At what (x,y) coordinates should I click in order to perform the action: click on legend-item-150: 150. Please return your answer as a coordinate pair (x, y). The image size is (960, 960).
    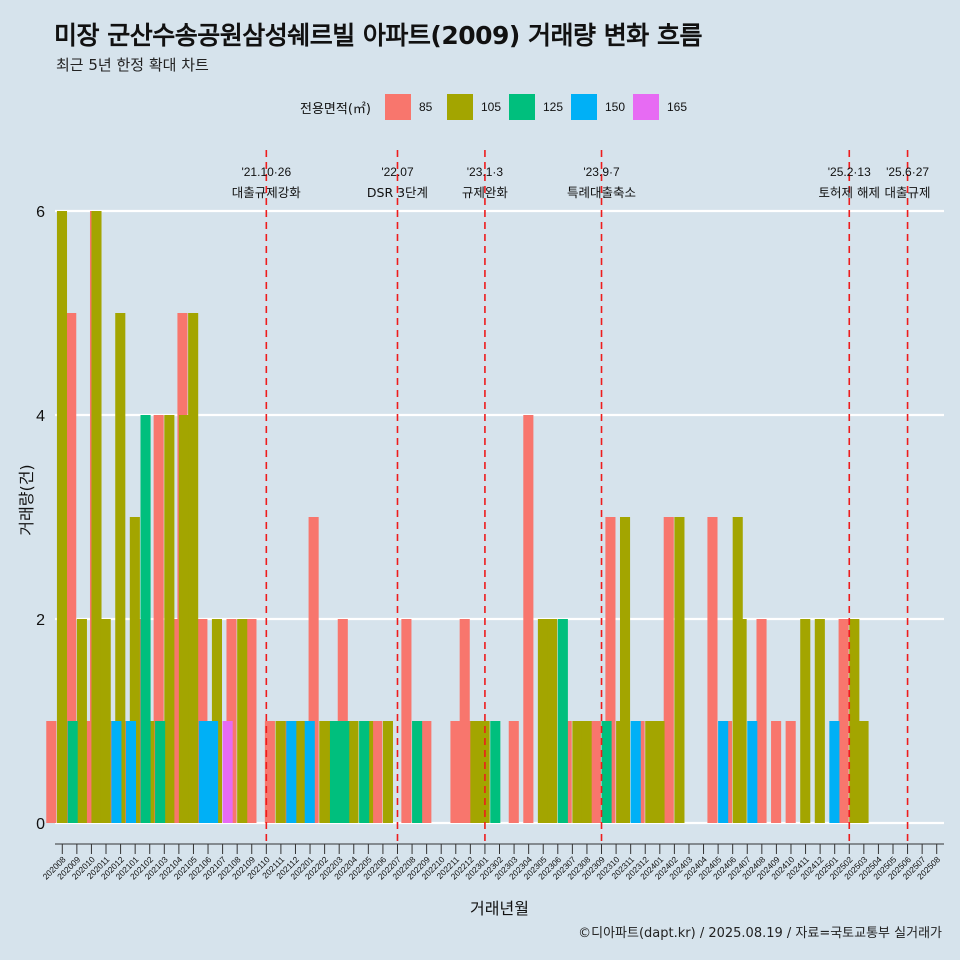
    Looking at the image, I should click on (599, 107).